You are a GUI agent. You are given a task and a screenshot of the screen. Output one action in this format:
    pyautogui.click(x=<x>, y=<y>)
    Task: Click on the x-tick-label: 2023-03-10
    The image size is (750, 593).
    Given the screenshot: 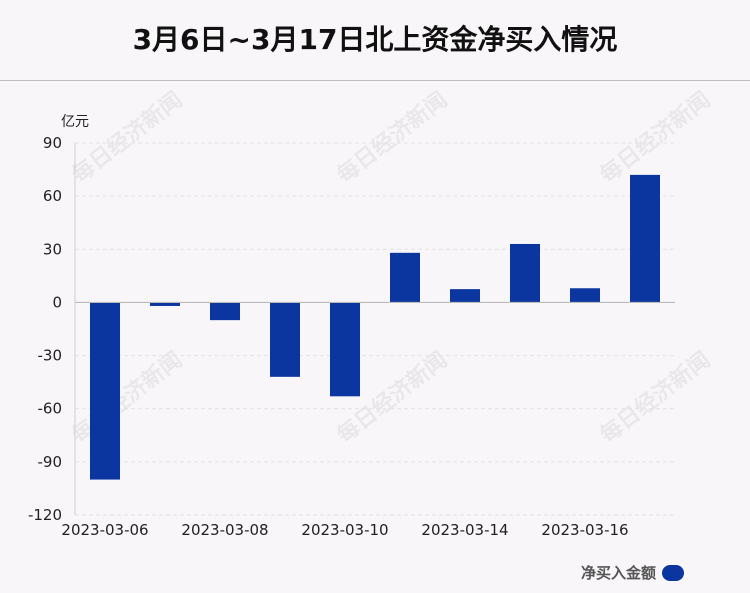 What is the action you would take?
    pyautogui.click(x=344, y=530)
    